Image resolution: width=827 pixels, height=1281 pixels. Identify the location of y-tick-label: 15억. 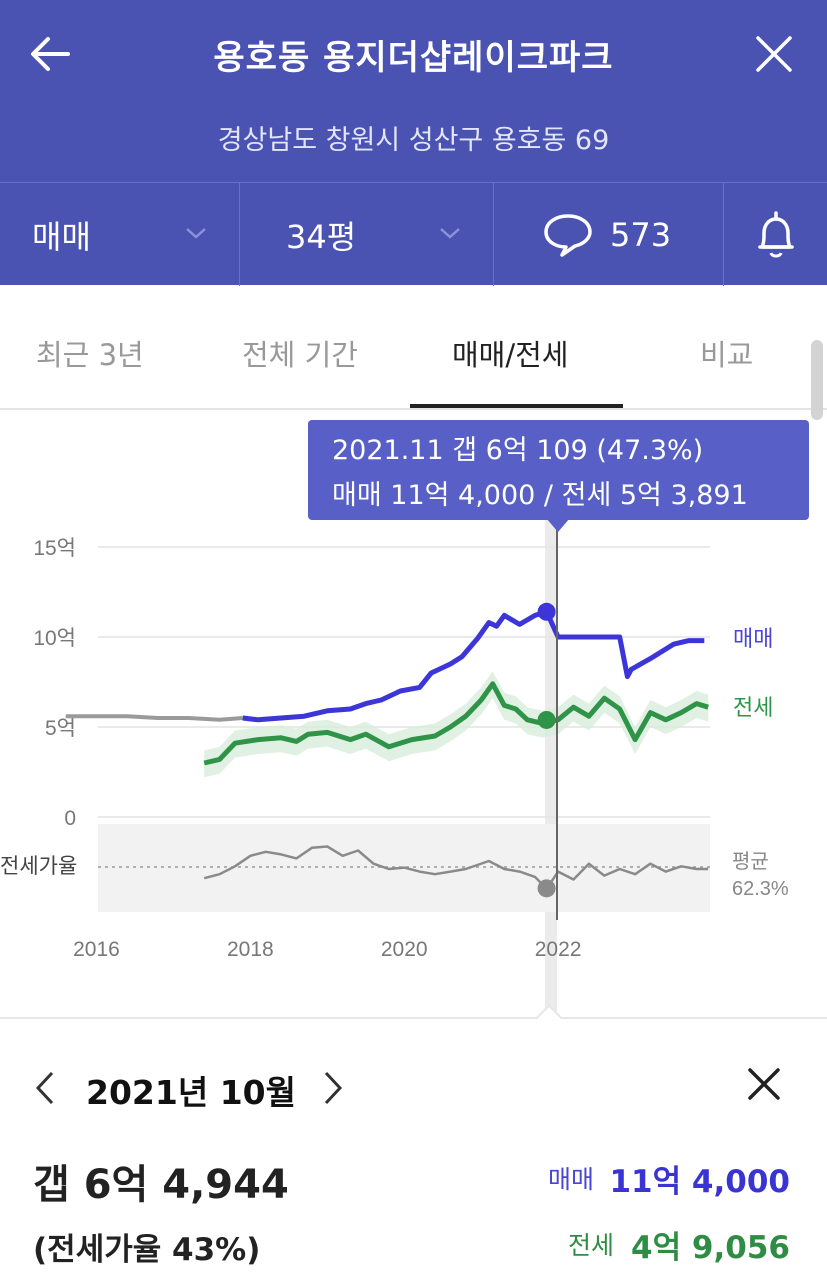
(54, 548).